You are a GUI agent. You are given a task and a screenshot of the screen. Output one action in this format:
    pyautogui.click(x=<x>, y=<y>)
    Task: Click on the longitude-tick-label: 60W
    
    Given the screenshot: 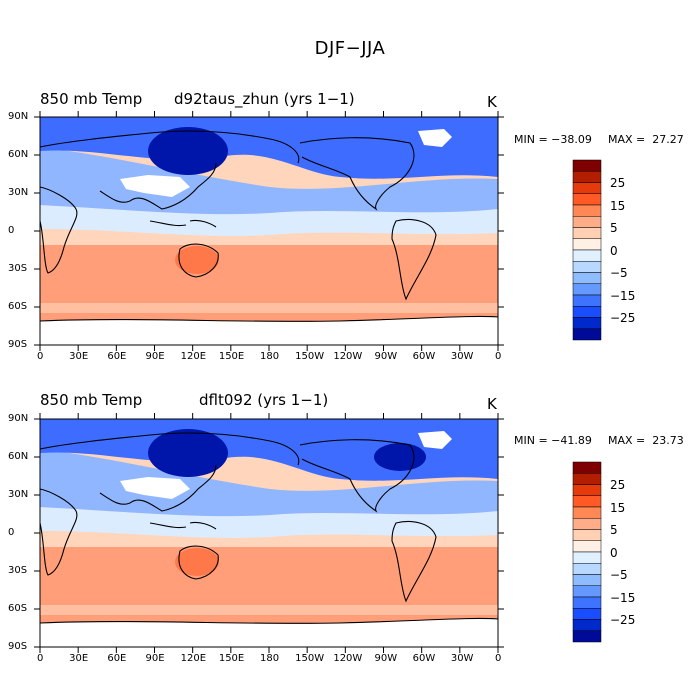 What is the action you would take?
    pyautogui.click(x=424, y=356)
    